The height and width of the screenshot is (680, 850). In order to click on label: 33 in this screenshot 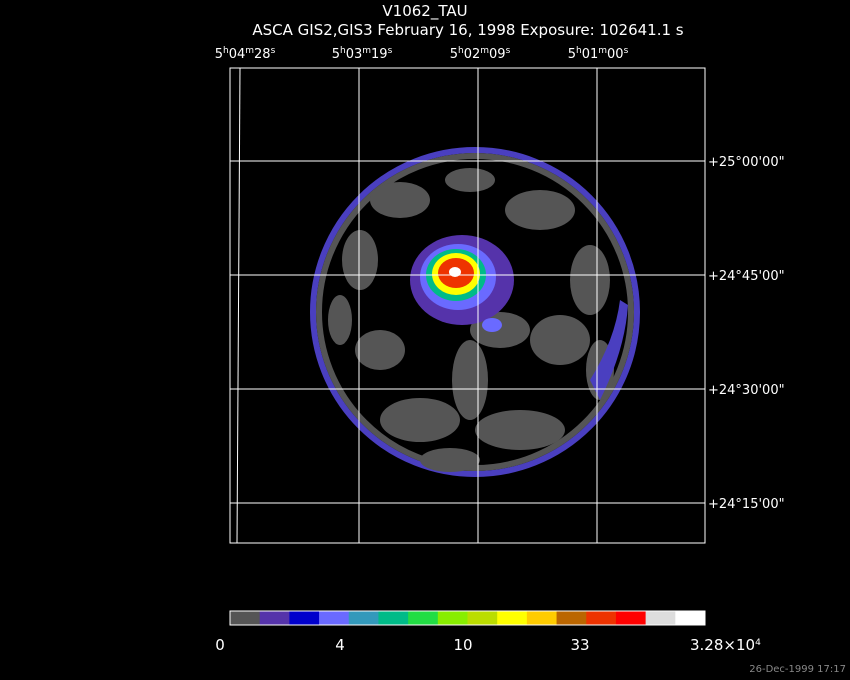, I will do `click(579, 645)`.